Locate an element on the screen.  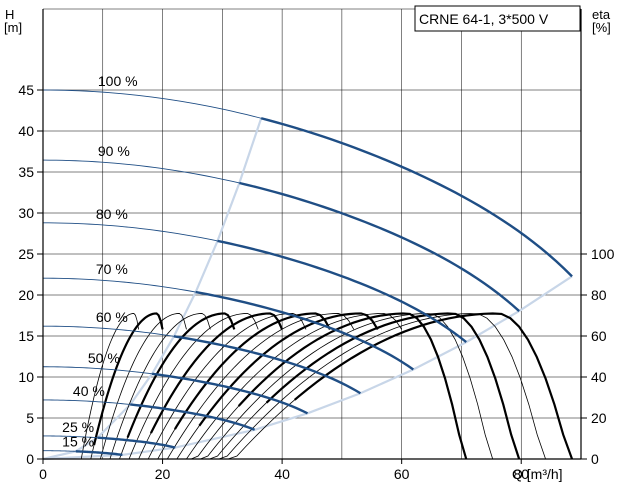
speed-curve-label: 90 % is located at coordinates (114, 151).